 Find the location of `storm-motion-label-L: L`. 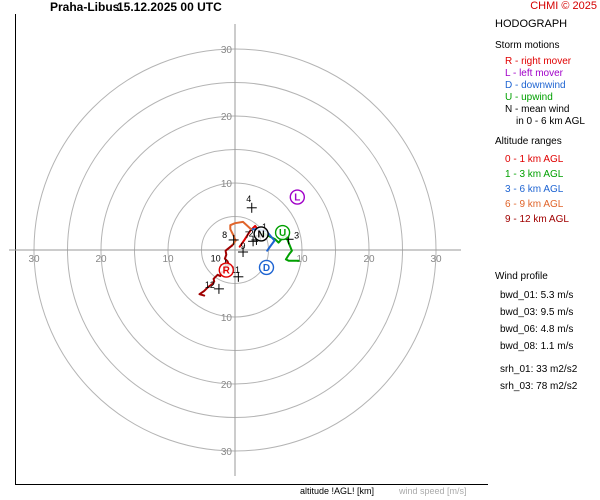

storm-motion-label-L: L is located at coordinates (297, 198).